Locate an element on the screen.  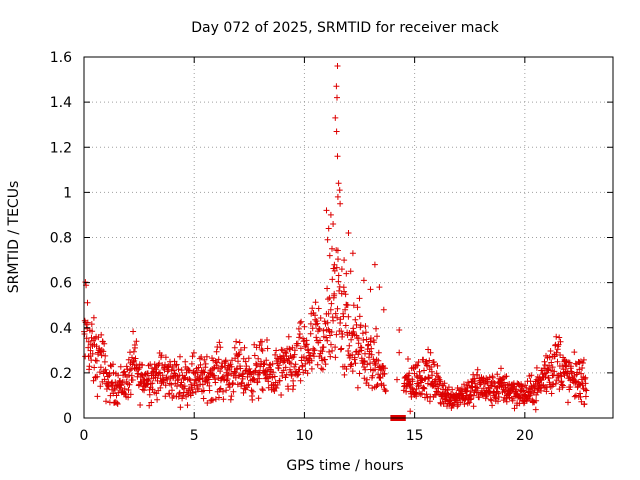
x-tick-label: 0 is located at coordinates (84, 436).